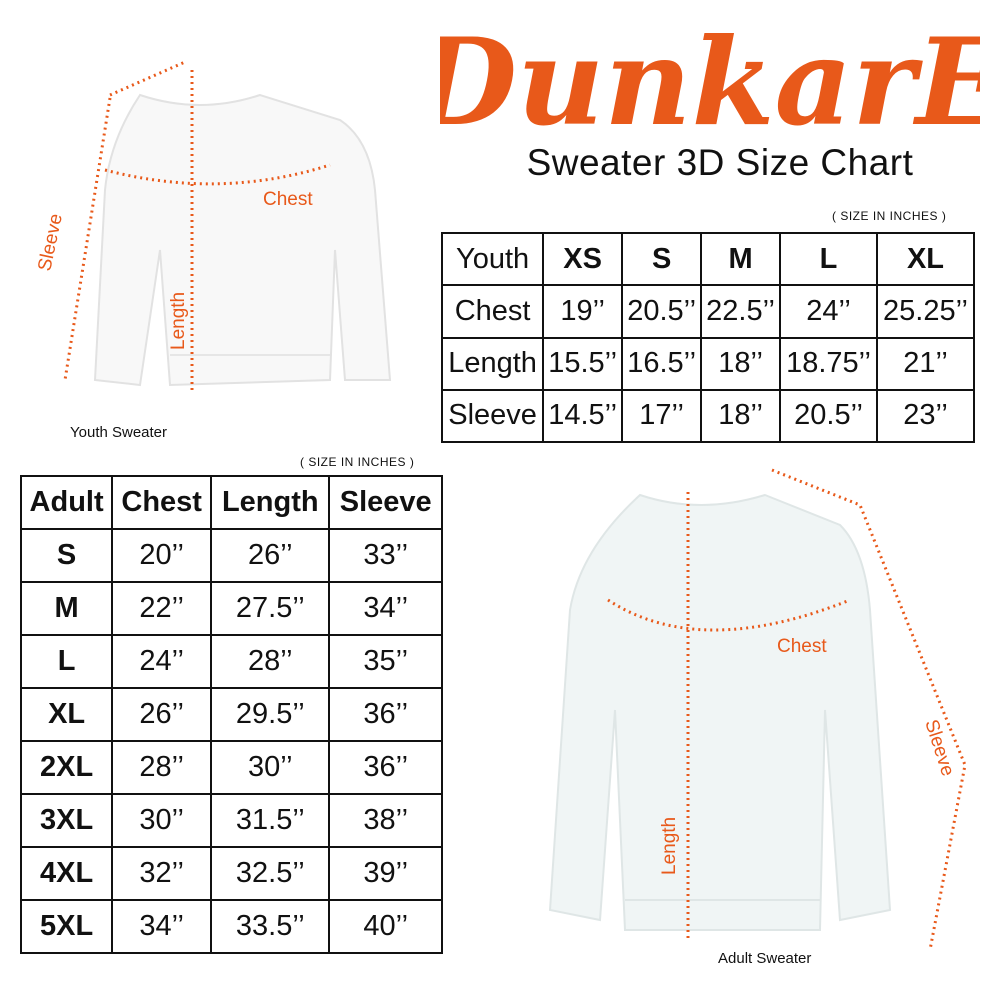 The height and width of the screenshot is (1000, 1000). I want to click on cell: 22.5’’, so click(741, 311).